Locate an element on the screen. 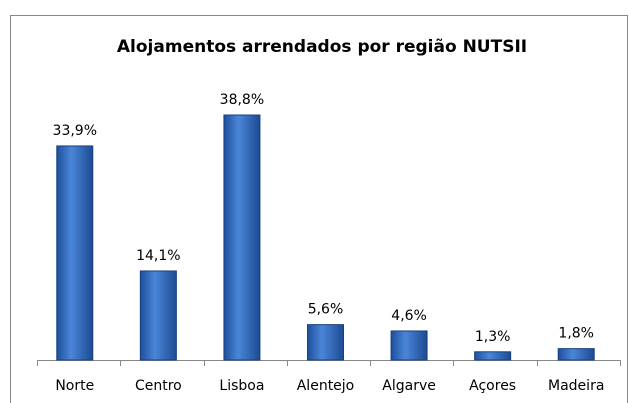  data-label: 4,6% is located at coordinates (409, 316).